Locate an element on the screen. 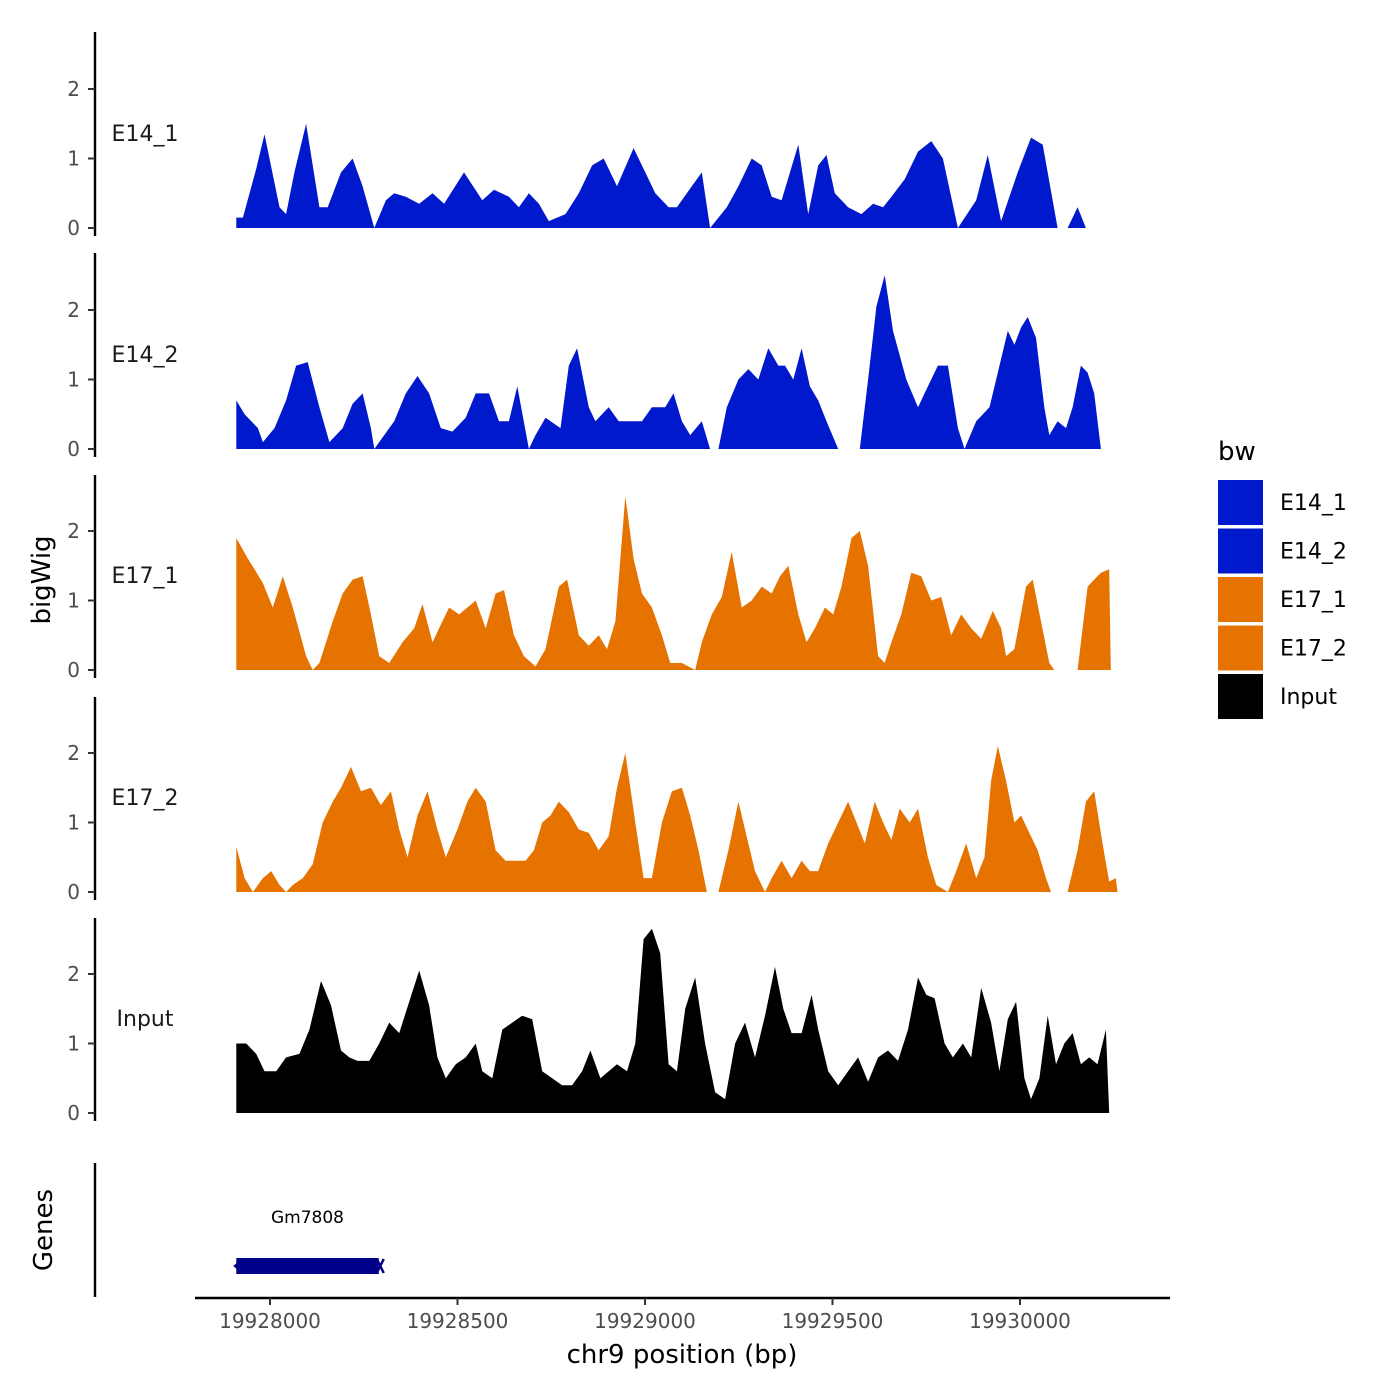 This screenshot has width=1400, height=1400. gene-bar-Gm7808 is located at coordinates (307, 1266).